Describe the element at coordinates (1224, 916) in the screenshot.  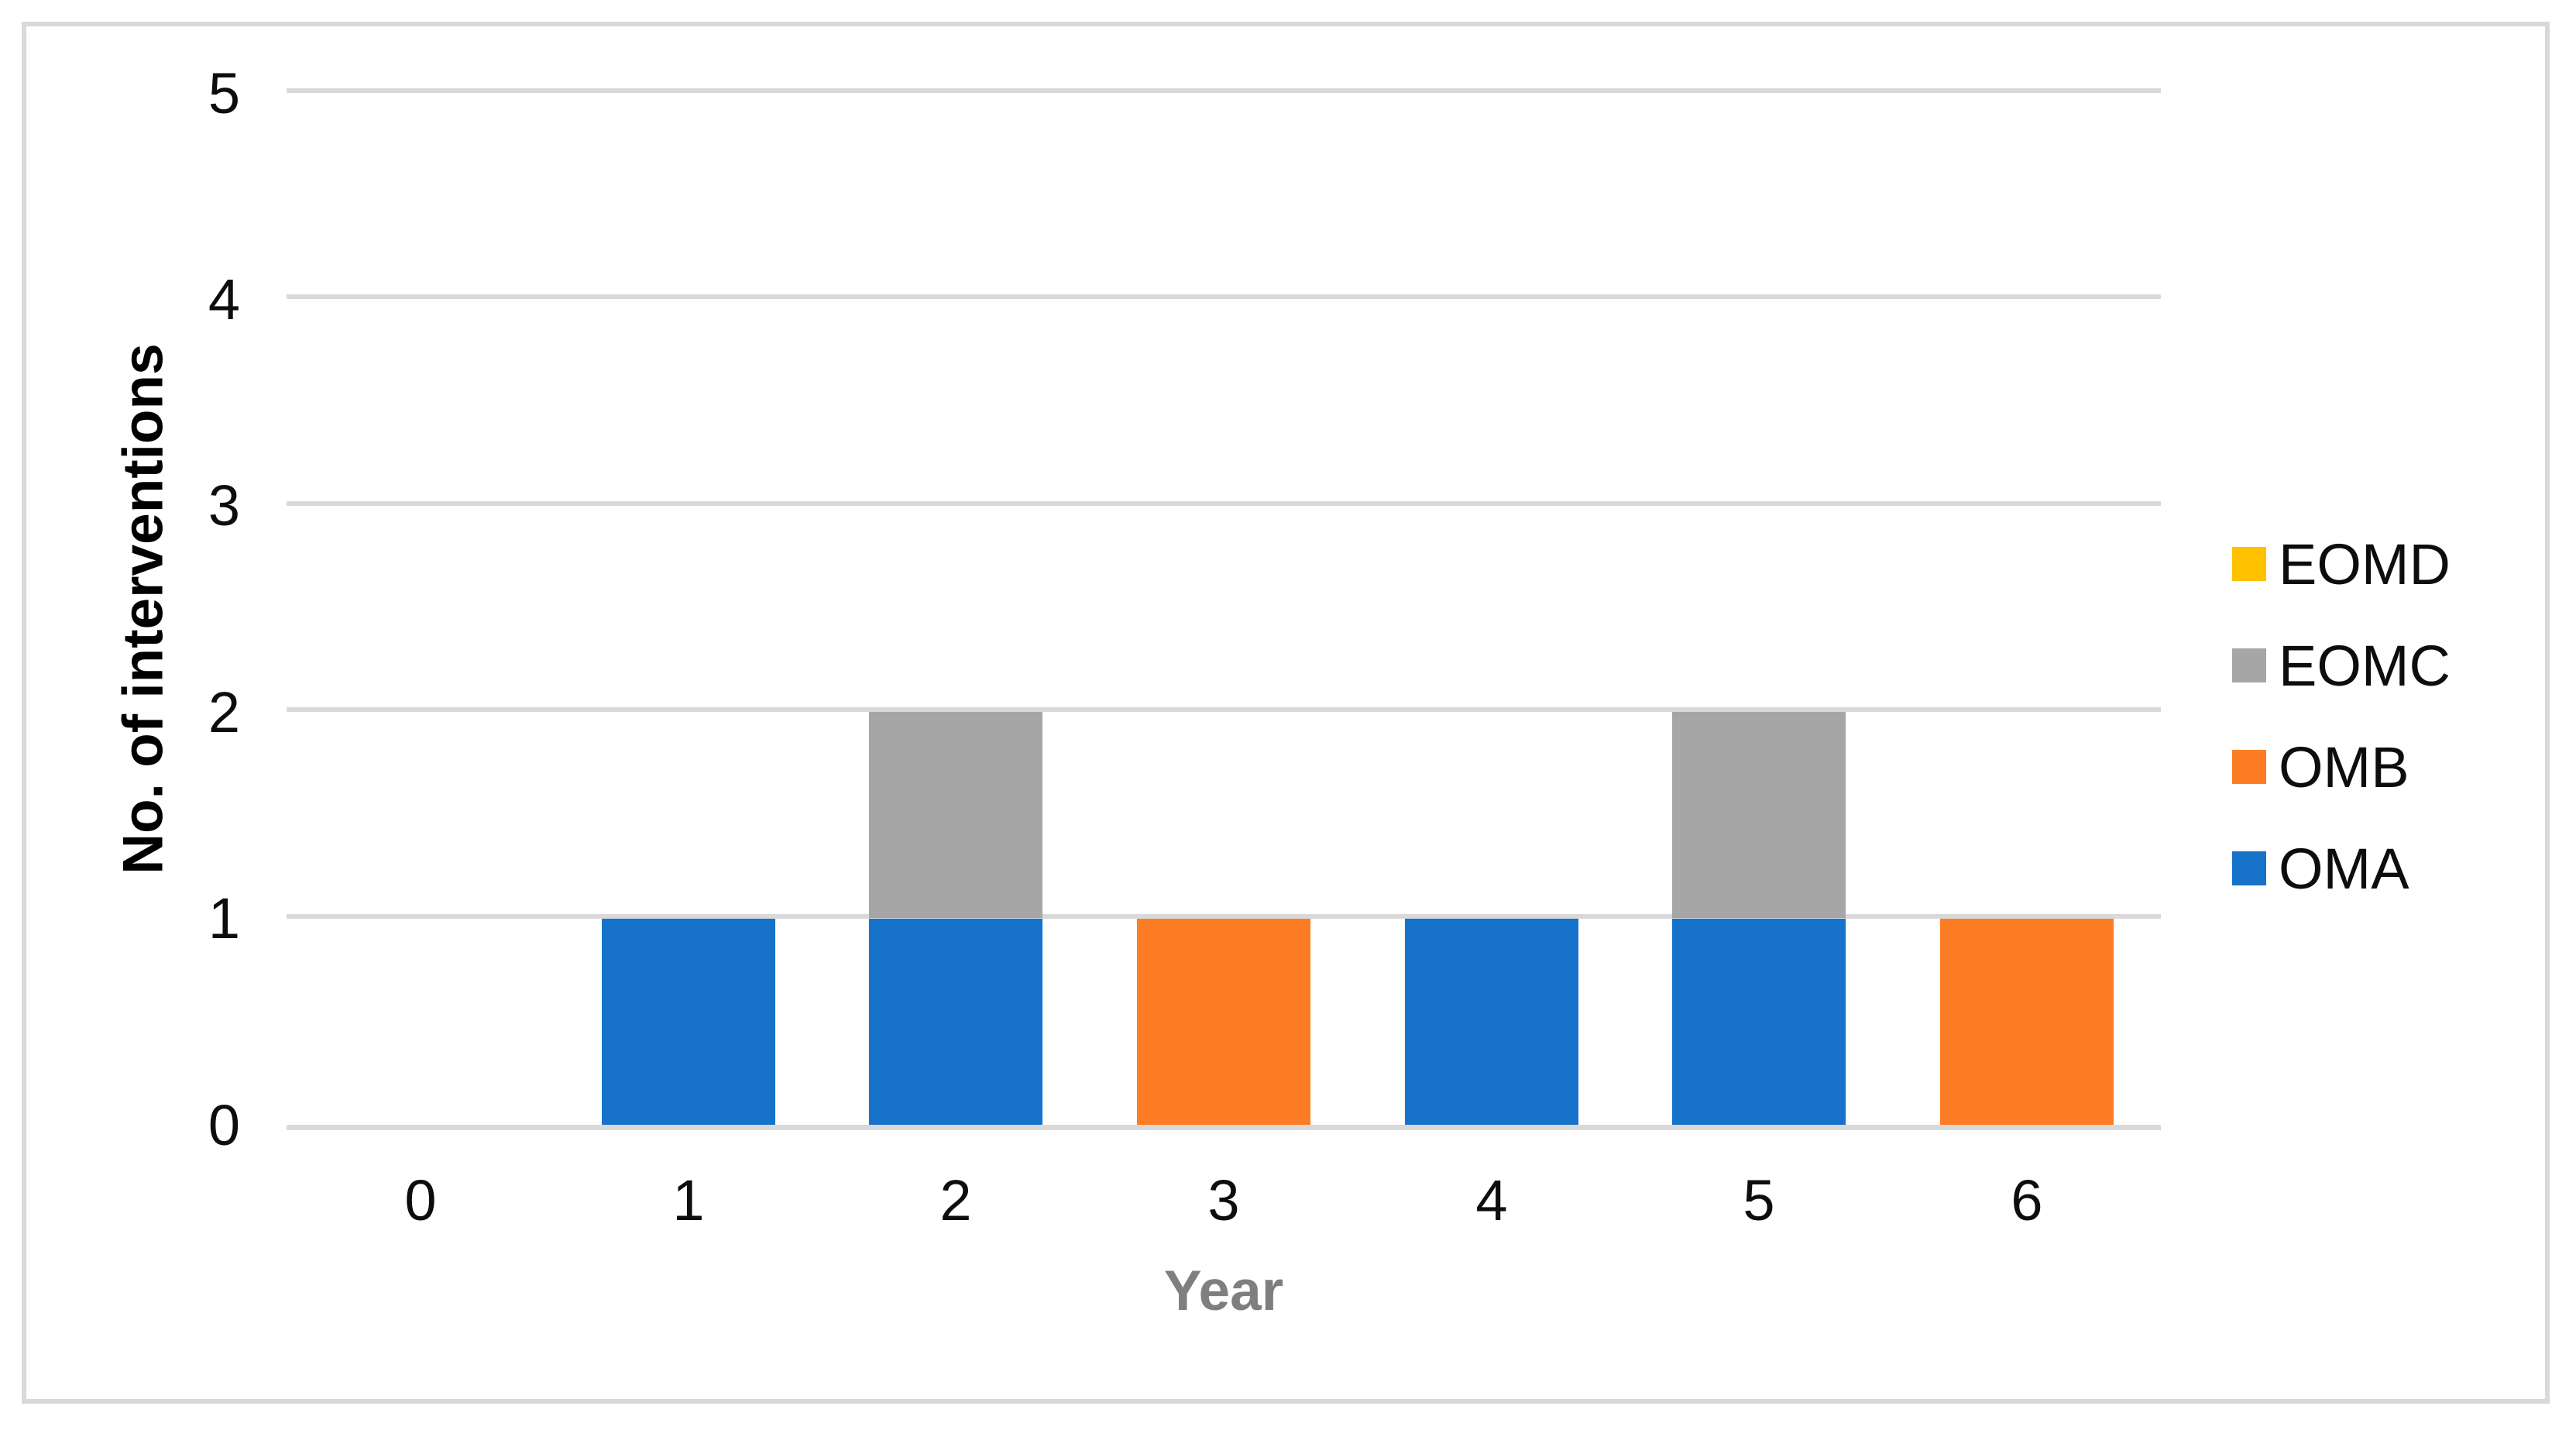
I see `gridline-y1` at that location.